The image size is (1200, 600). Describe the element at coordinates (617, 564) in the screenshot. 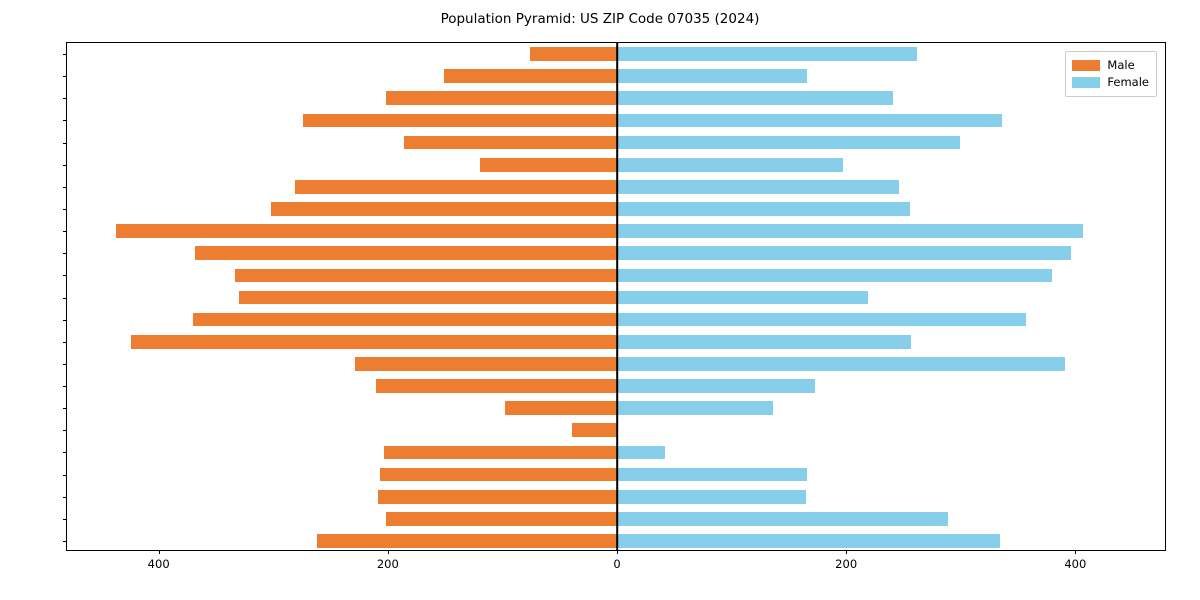

I see `x-axis-label: 0` at that location.